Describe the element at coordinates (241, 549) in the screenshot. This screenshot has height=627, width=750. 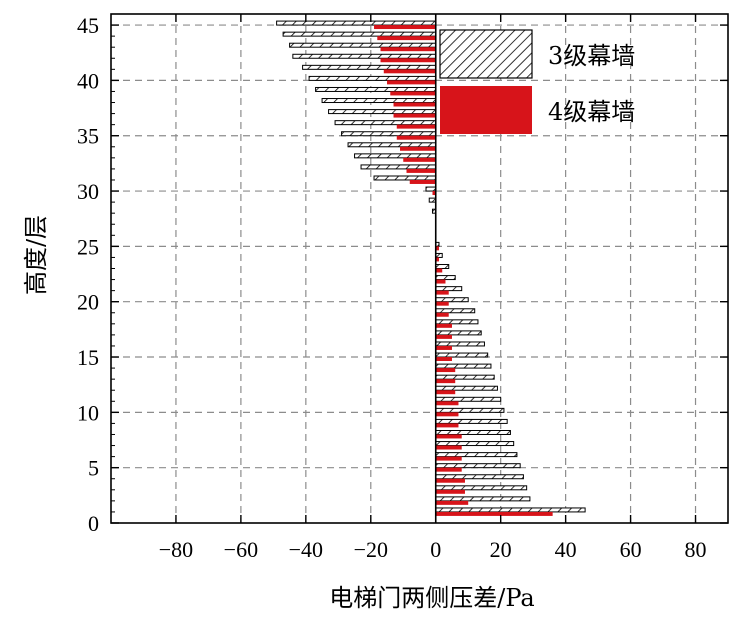
I see `x-tick-label: −60` at that location.